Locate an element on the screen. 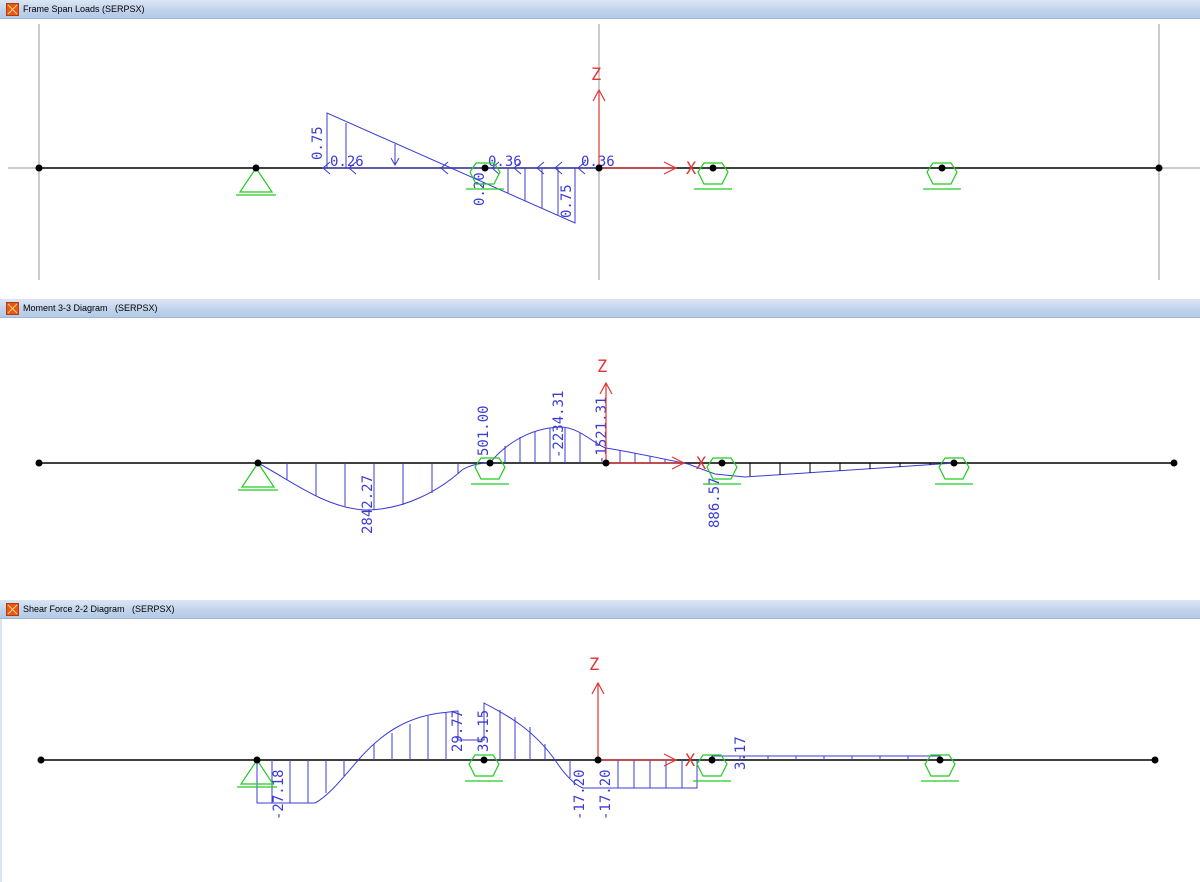  window-titlebar: Shear Force 2-2 Diagram (SERPSX) is located at coordinates (600, 609).